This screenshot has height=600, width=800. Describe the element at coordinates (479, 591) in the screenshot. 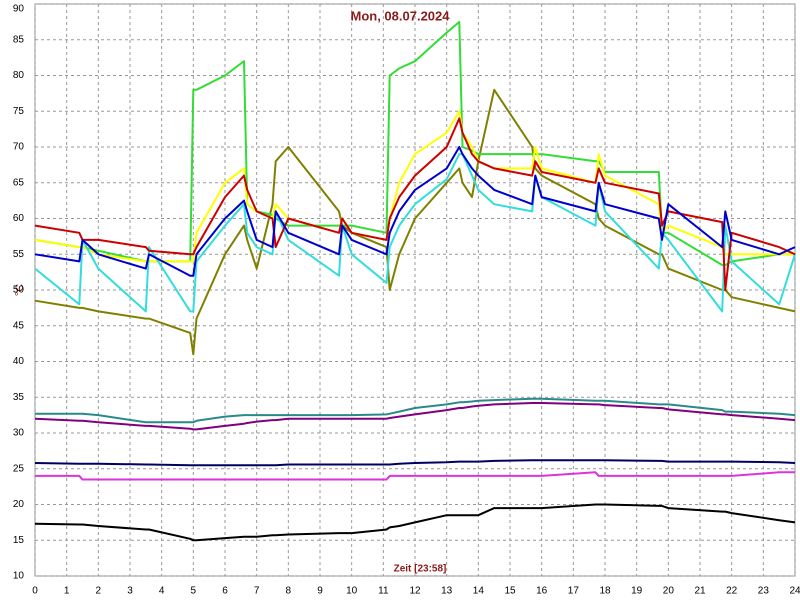

I see `x-tick-label: 14` at that location.